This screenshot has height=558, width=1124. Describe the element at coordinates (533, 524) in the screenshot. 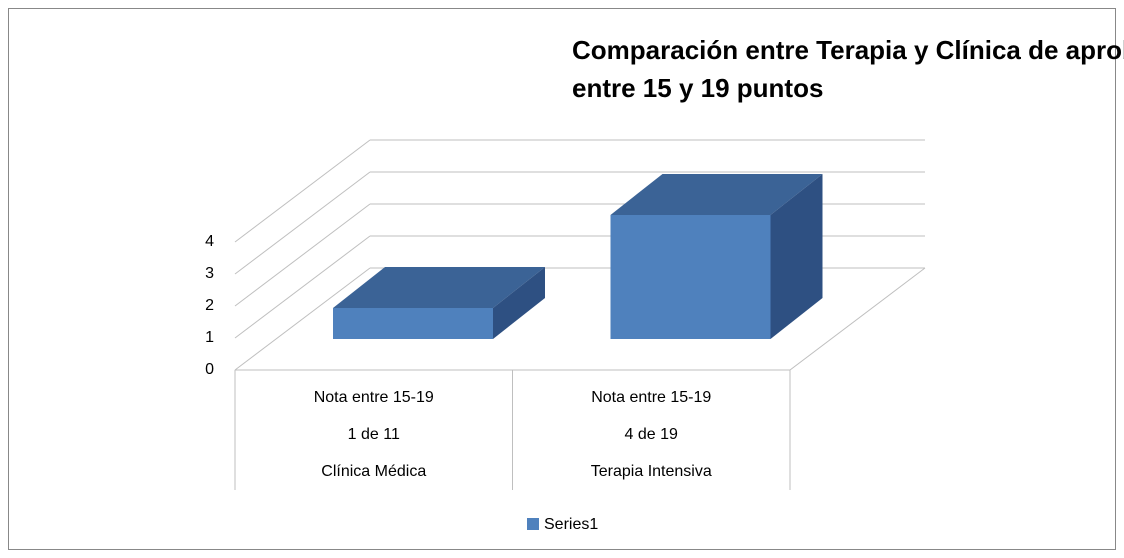

I see `legend-swatch` at that location.